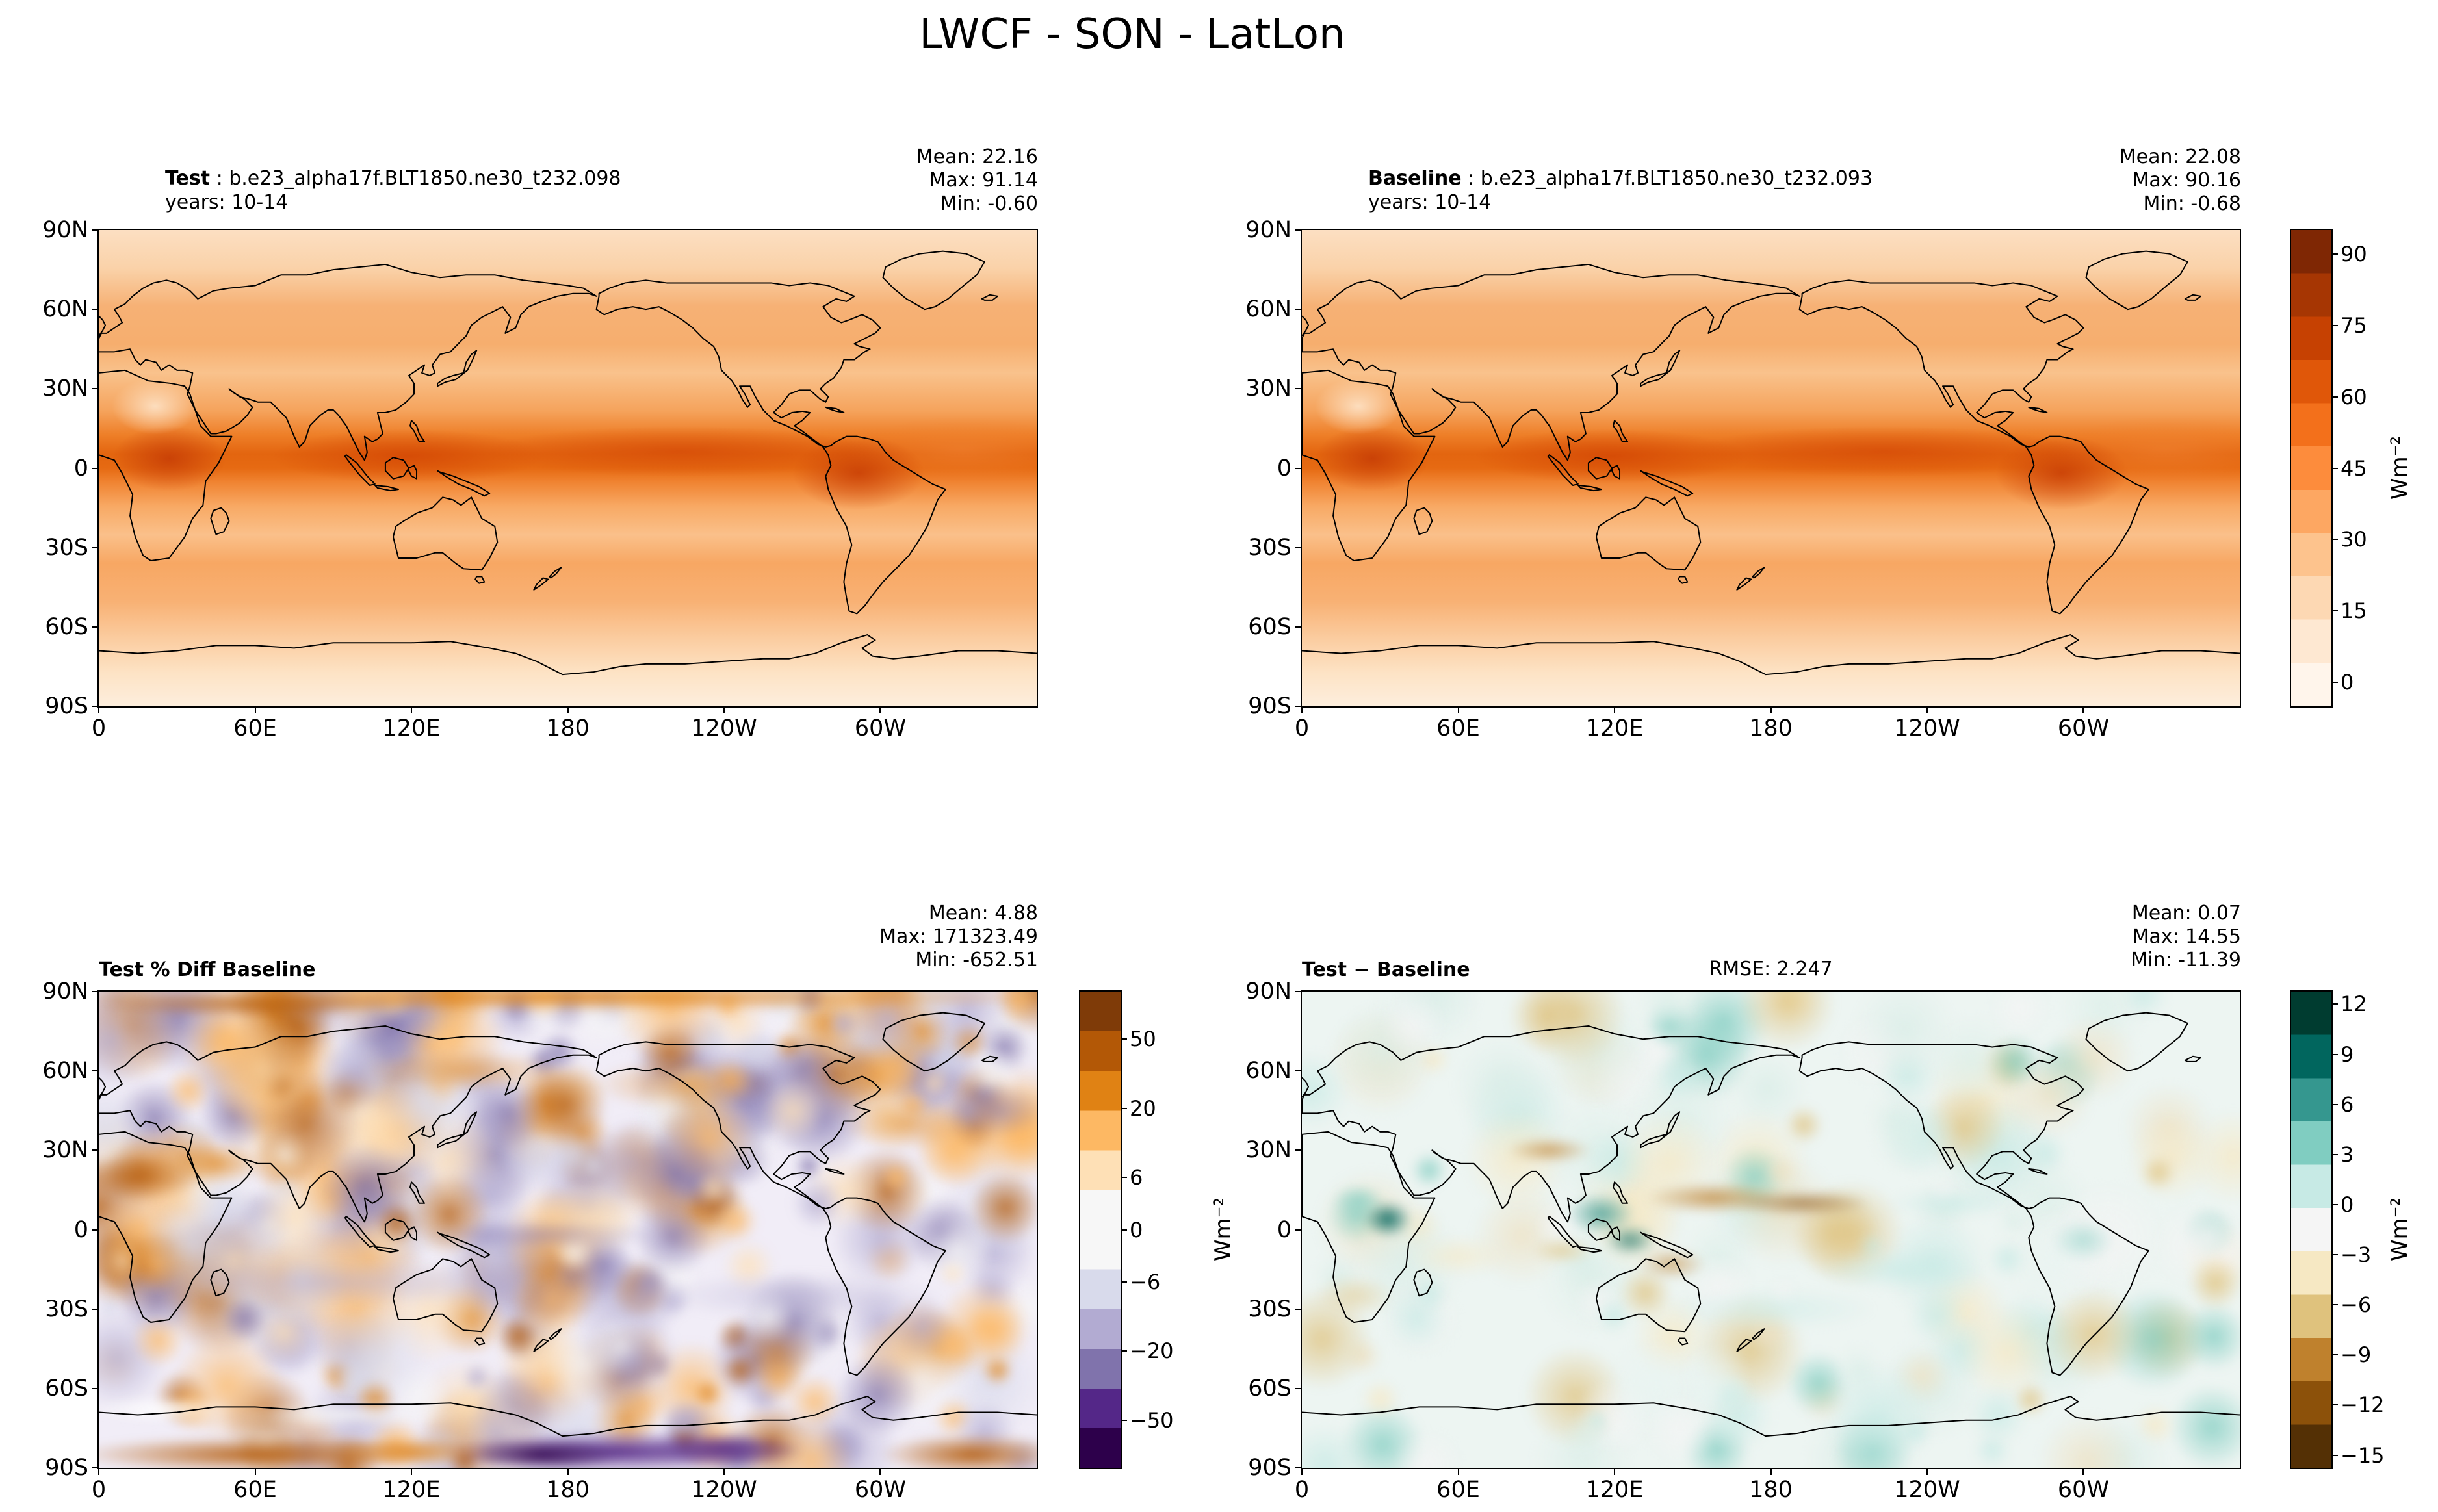 The width and height of the screenshot is (2438, 1512). Describe the element at coordinates (2347, 1104) in the screenshot. I see `colorbar-tick-label: 6` at that location.